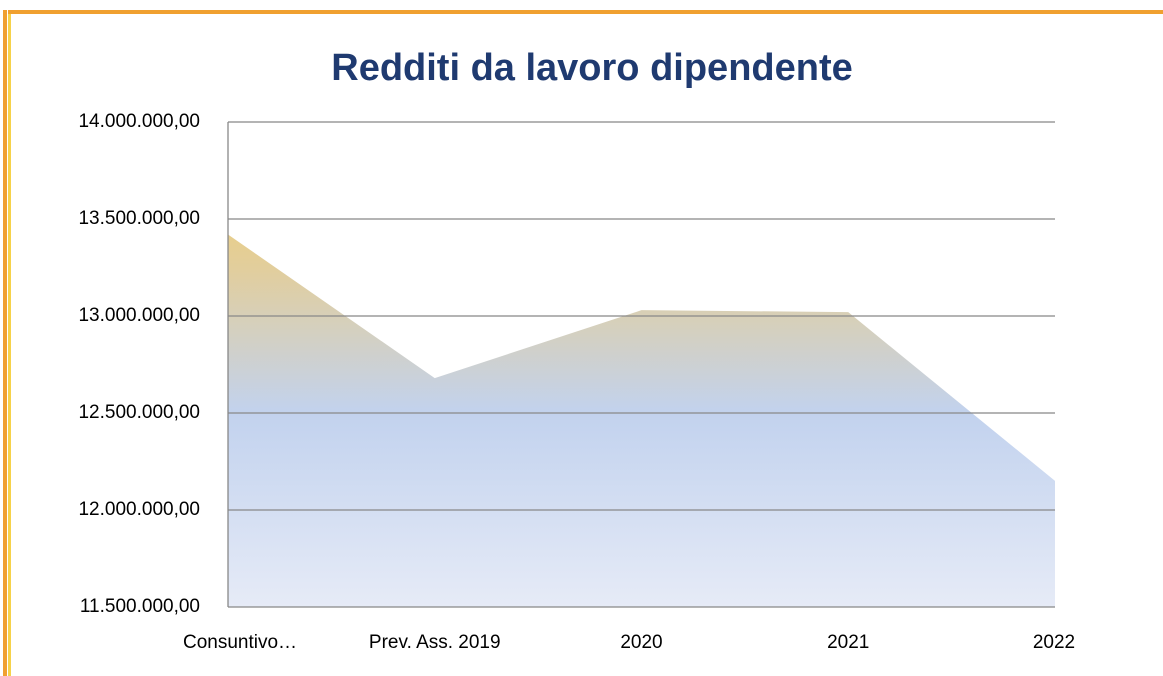 The height and width of the screenshot is (676, 1163). What do you see at coordinates (5, 343) in the screenshot?
I see `frame-left` at bounding box center [5, 343].